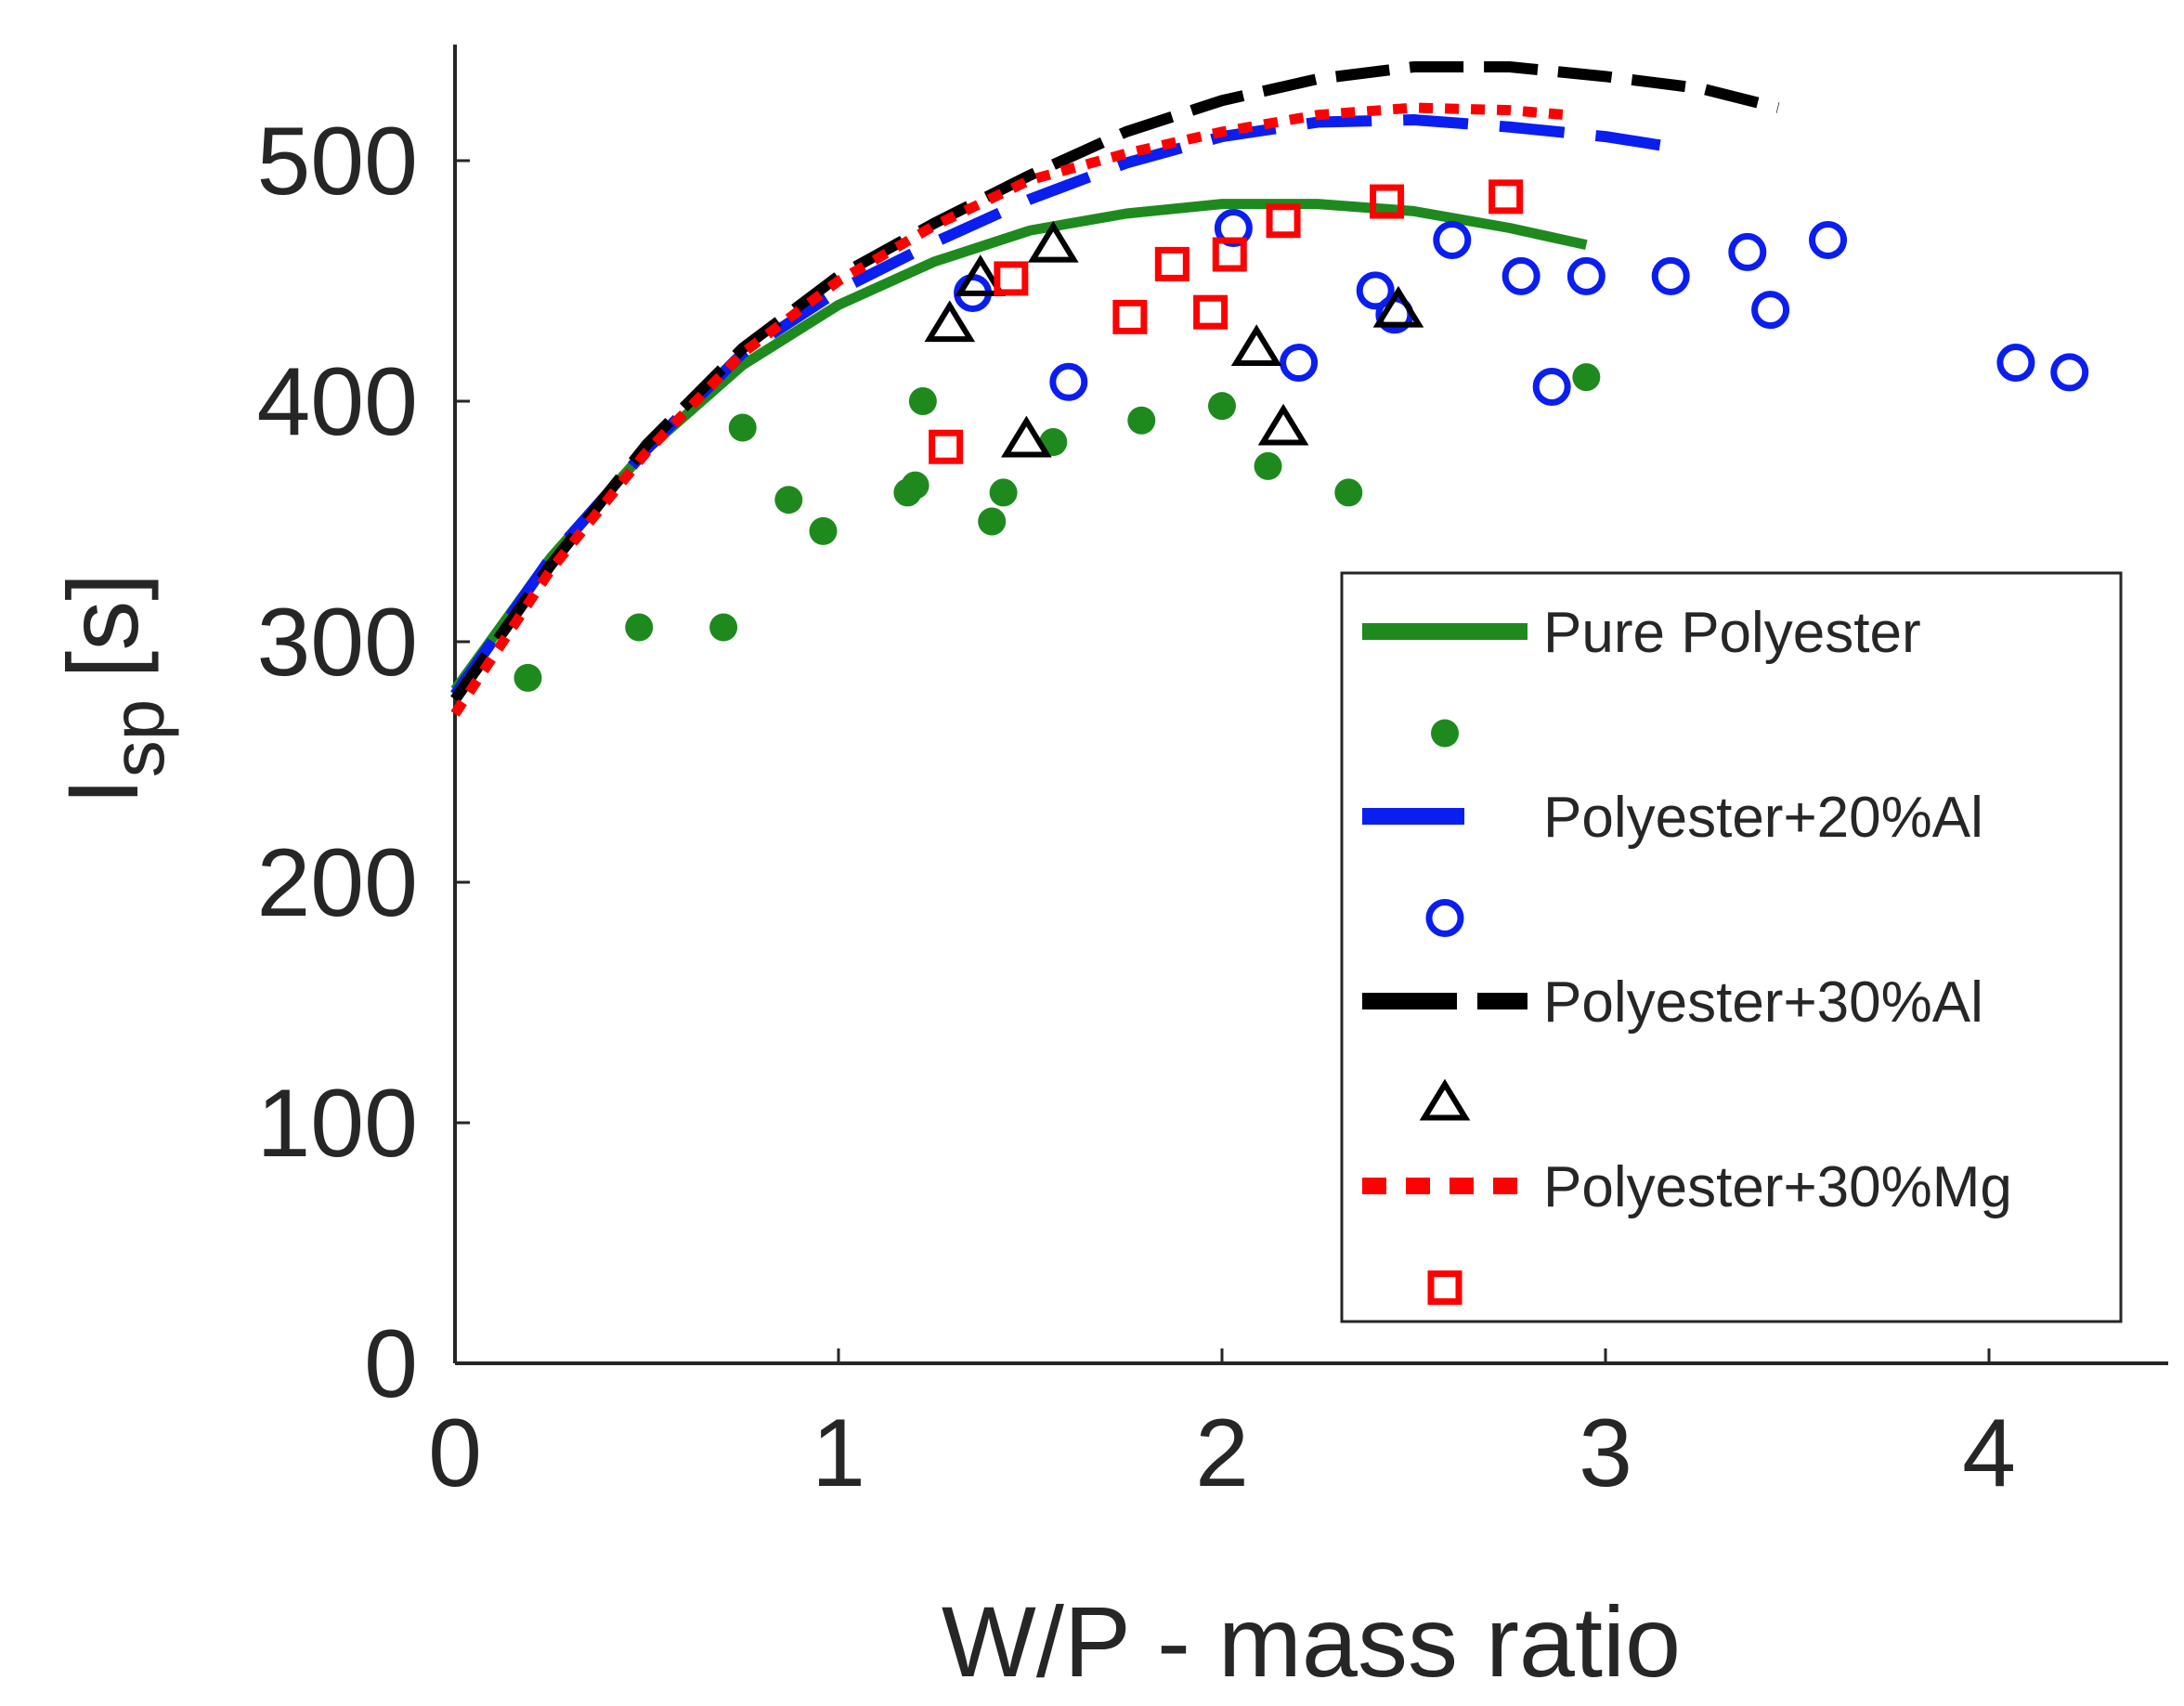 Image resolution: width=2184 pixels, height=1706 pixels. Describe the element at coordinates (391, 1364) in the screenshot. I see `y-tick-label: 0` at that location.